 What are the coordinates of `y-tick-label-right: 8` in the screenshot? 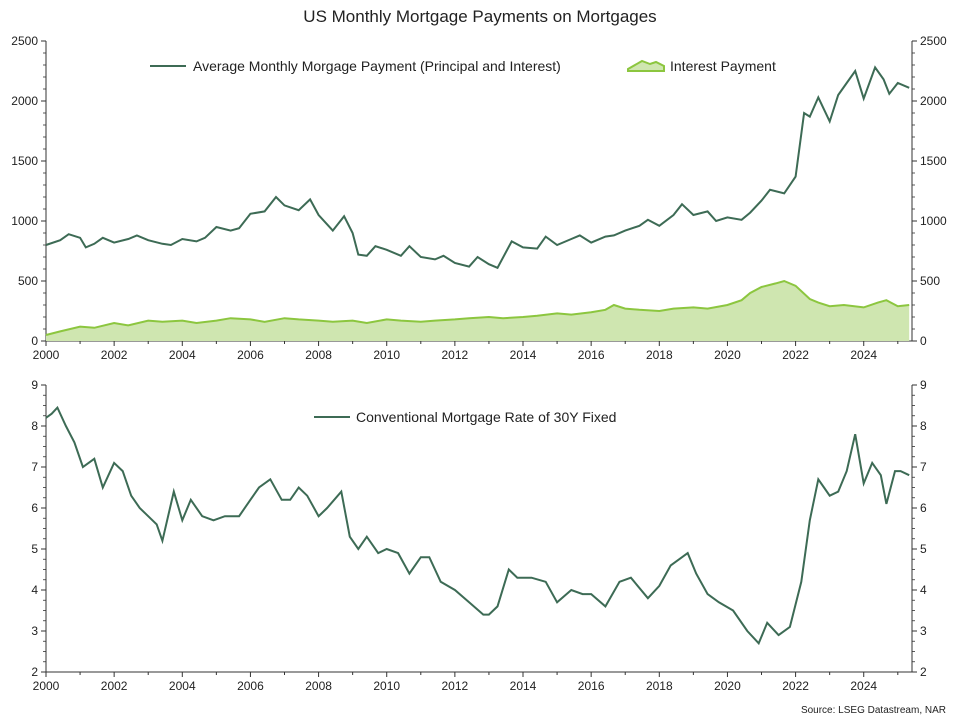 It's located at (923, 426).